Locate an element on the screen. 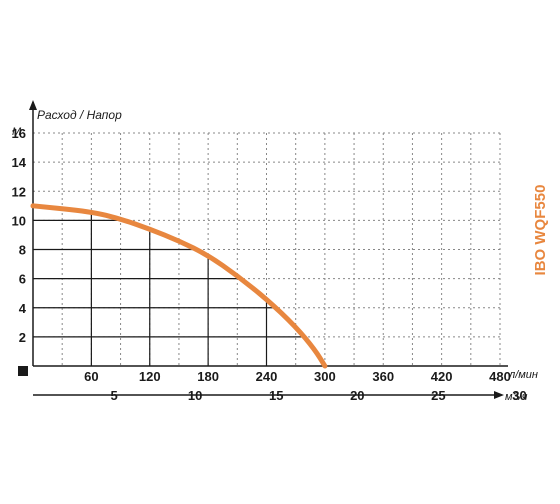  x2-axis-arrow is located at coordinates (499, 395).